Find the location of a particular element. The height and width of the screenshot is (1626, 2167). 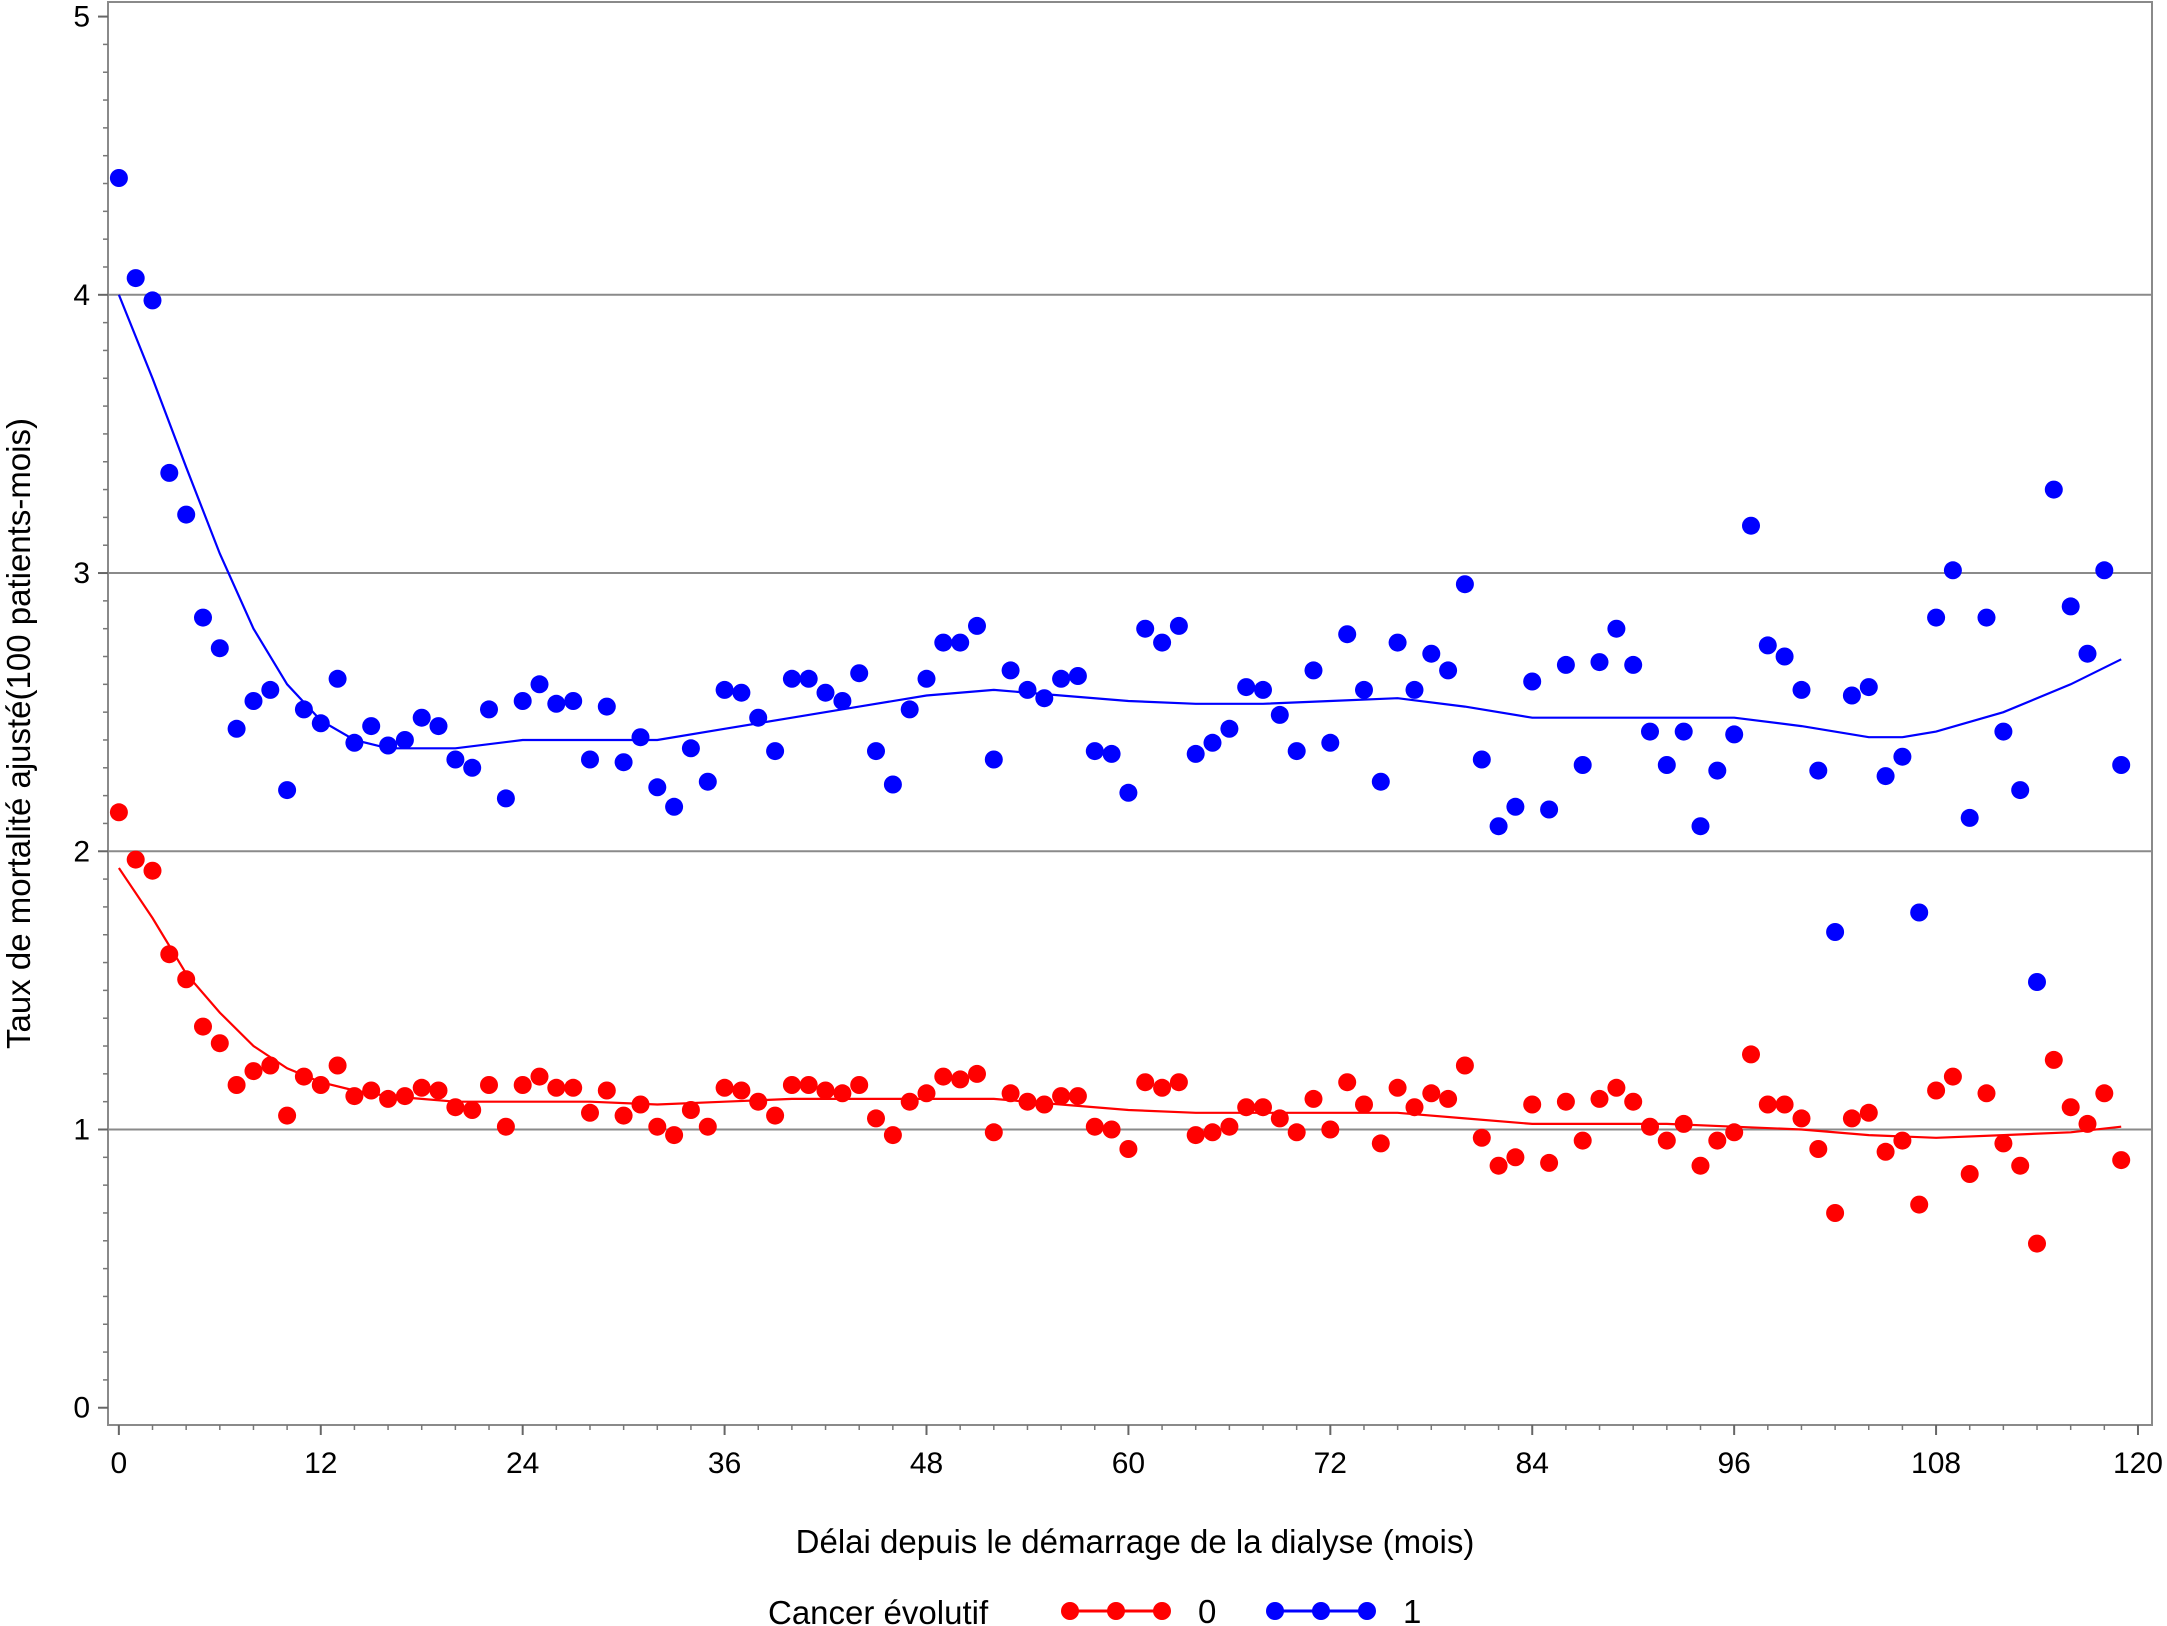

x-tick-label: 36 is located at coordinates (724, 1463).